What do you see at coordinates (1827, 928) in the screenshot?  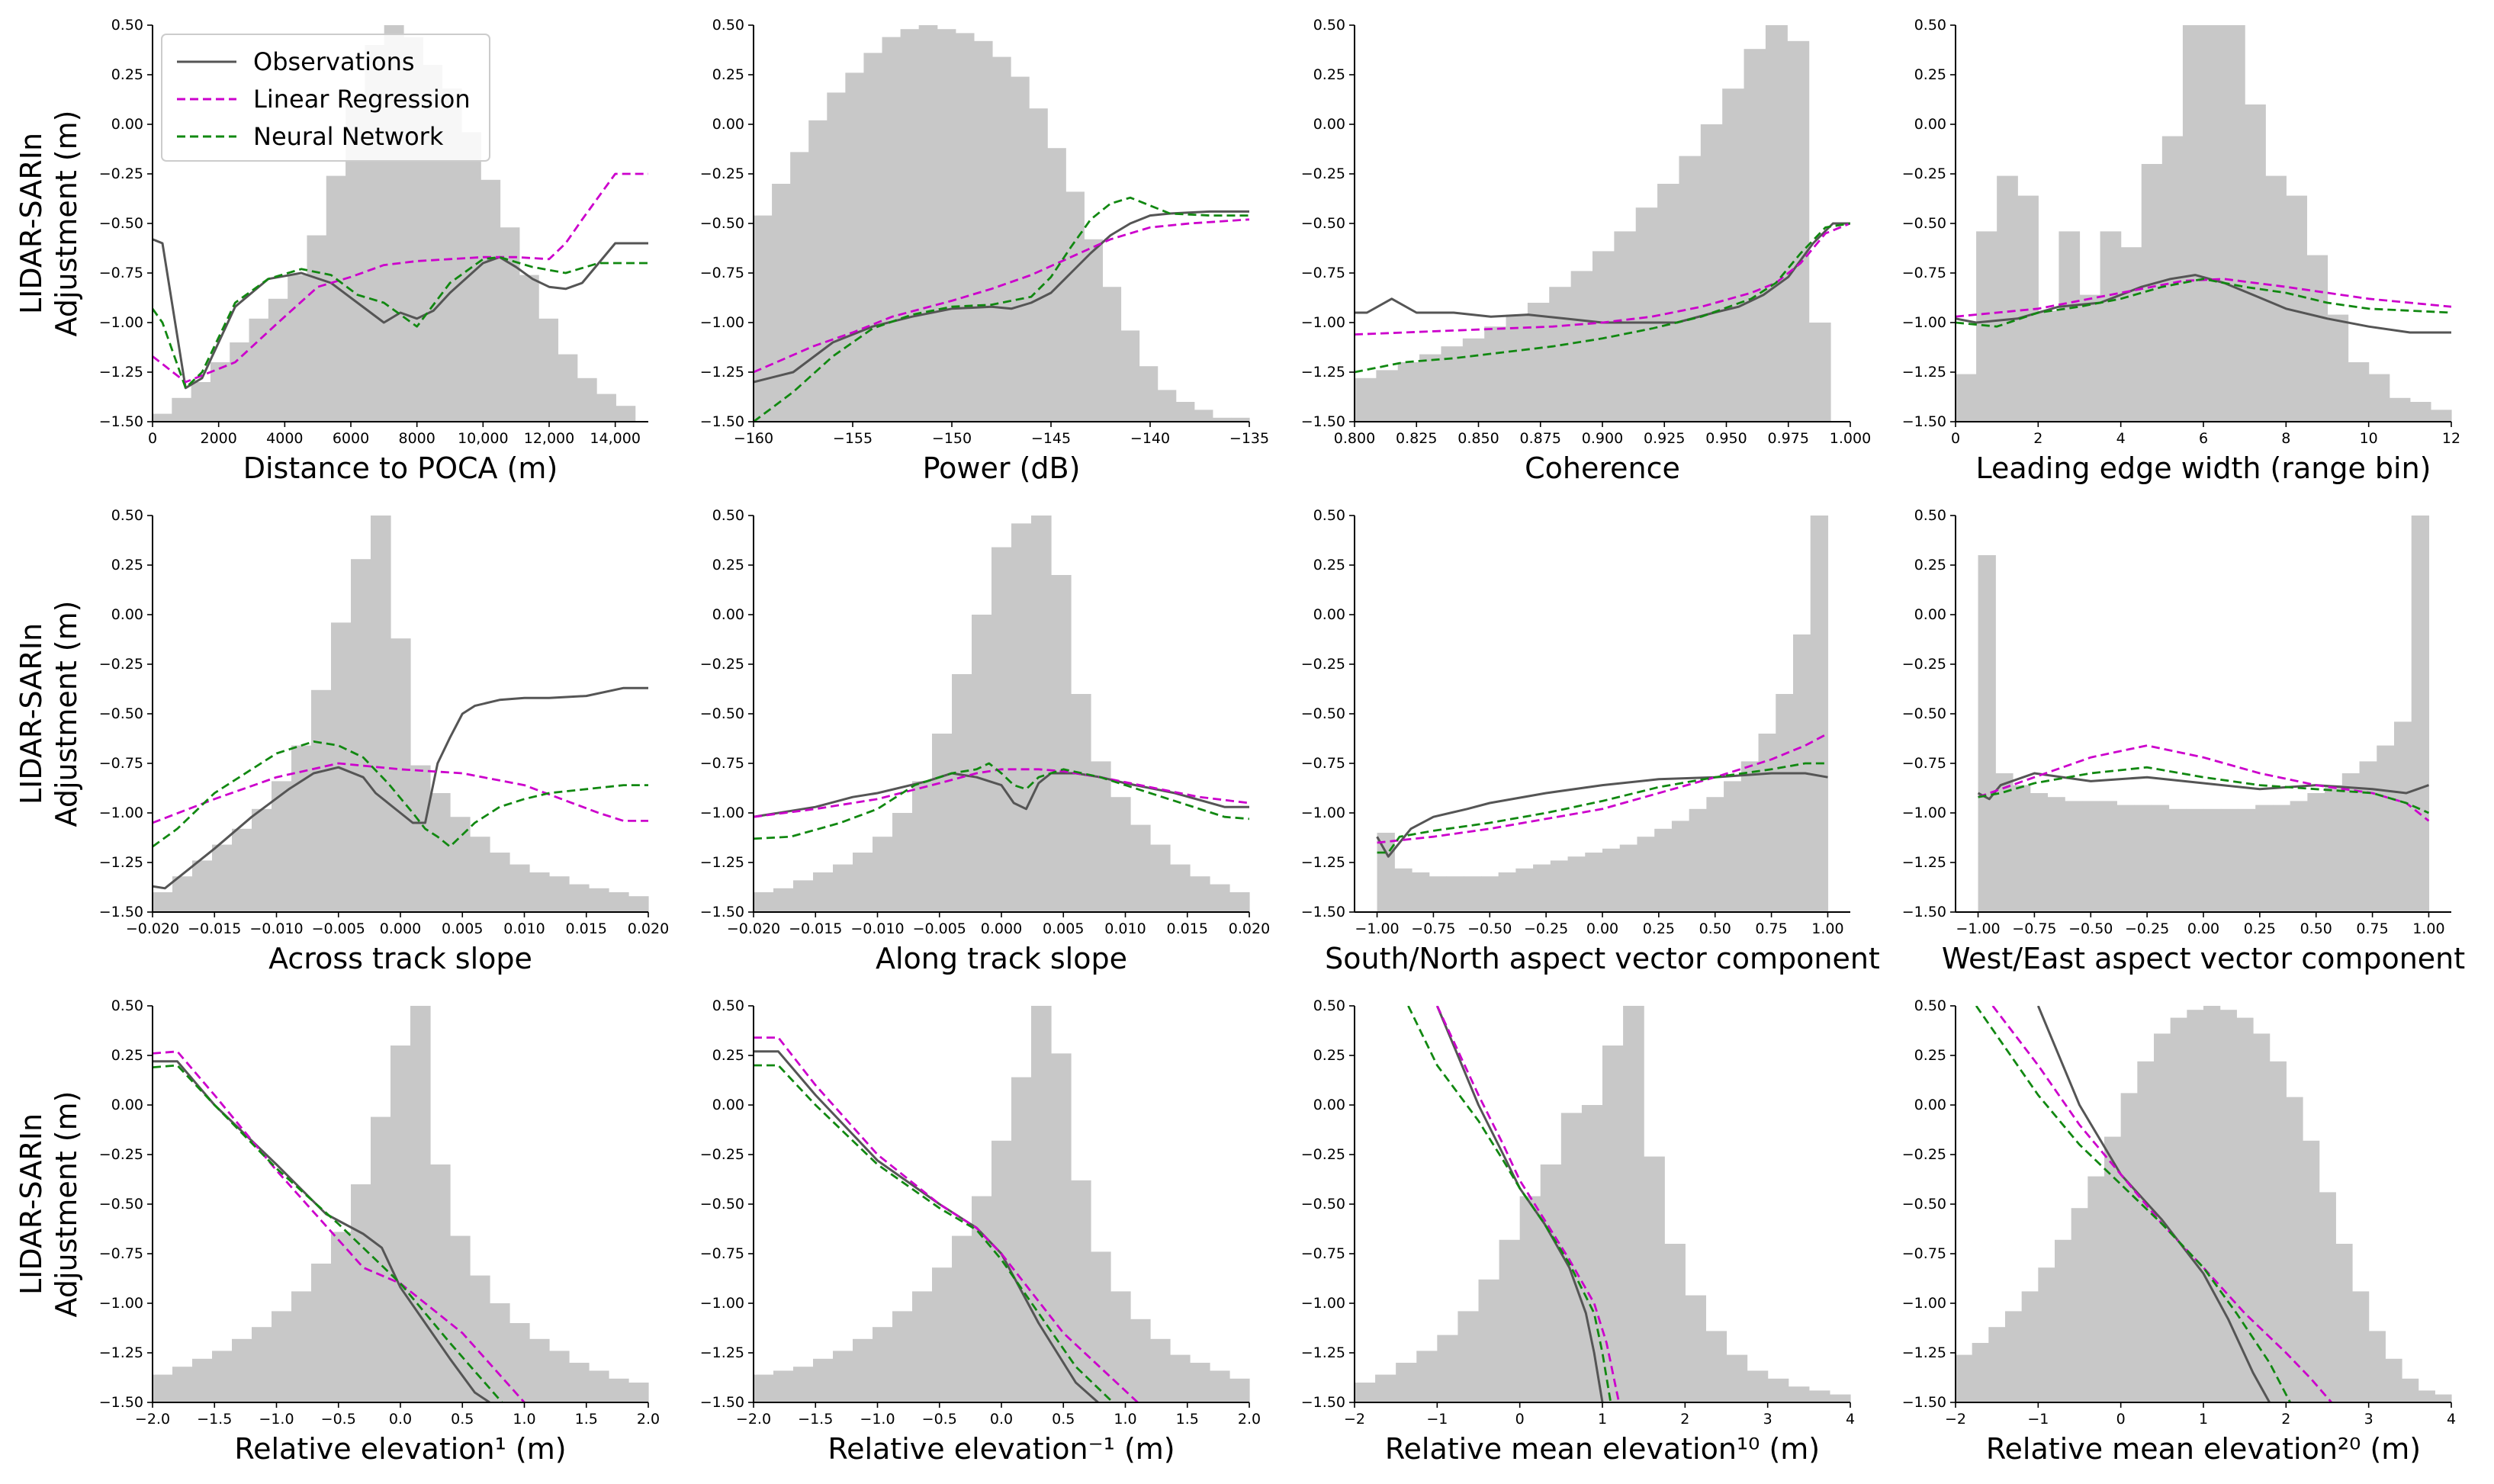 I see `x-tick-label: 1.00` at bounding box center [1827, 928].